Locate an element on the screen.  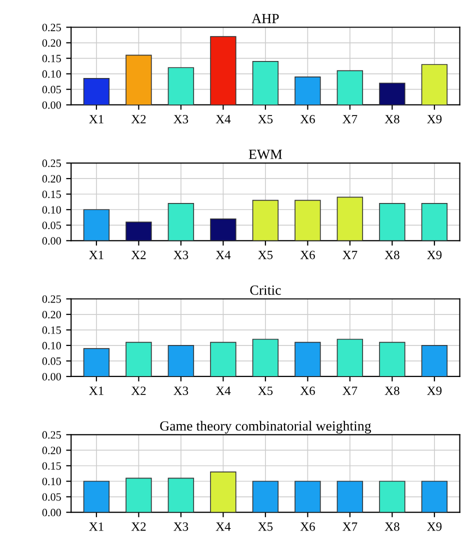
chart-title: Game theory combinatorial weighting is located at coordinates (266, 427).